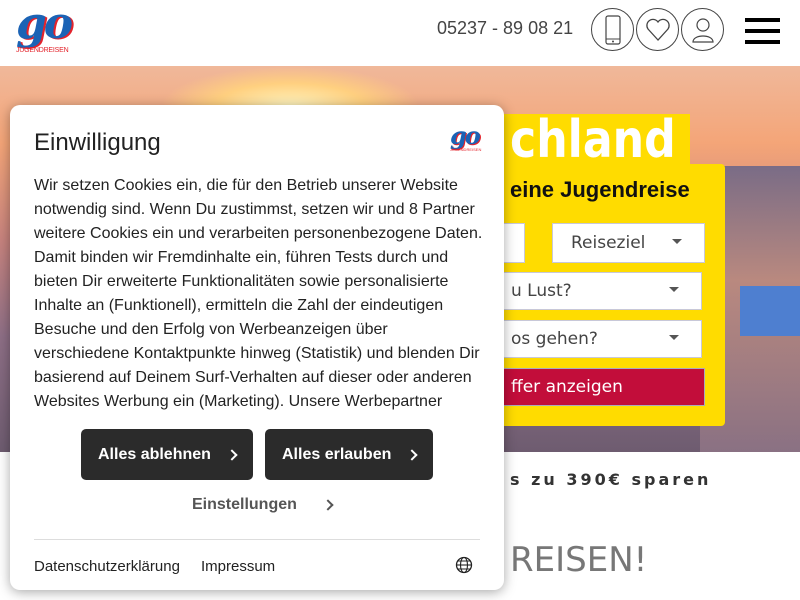  I want to click on phone-icon, so click(612, 29).